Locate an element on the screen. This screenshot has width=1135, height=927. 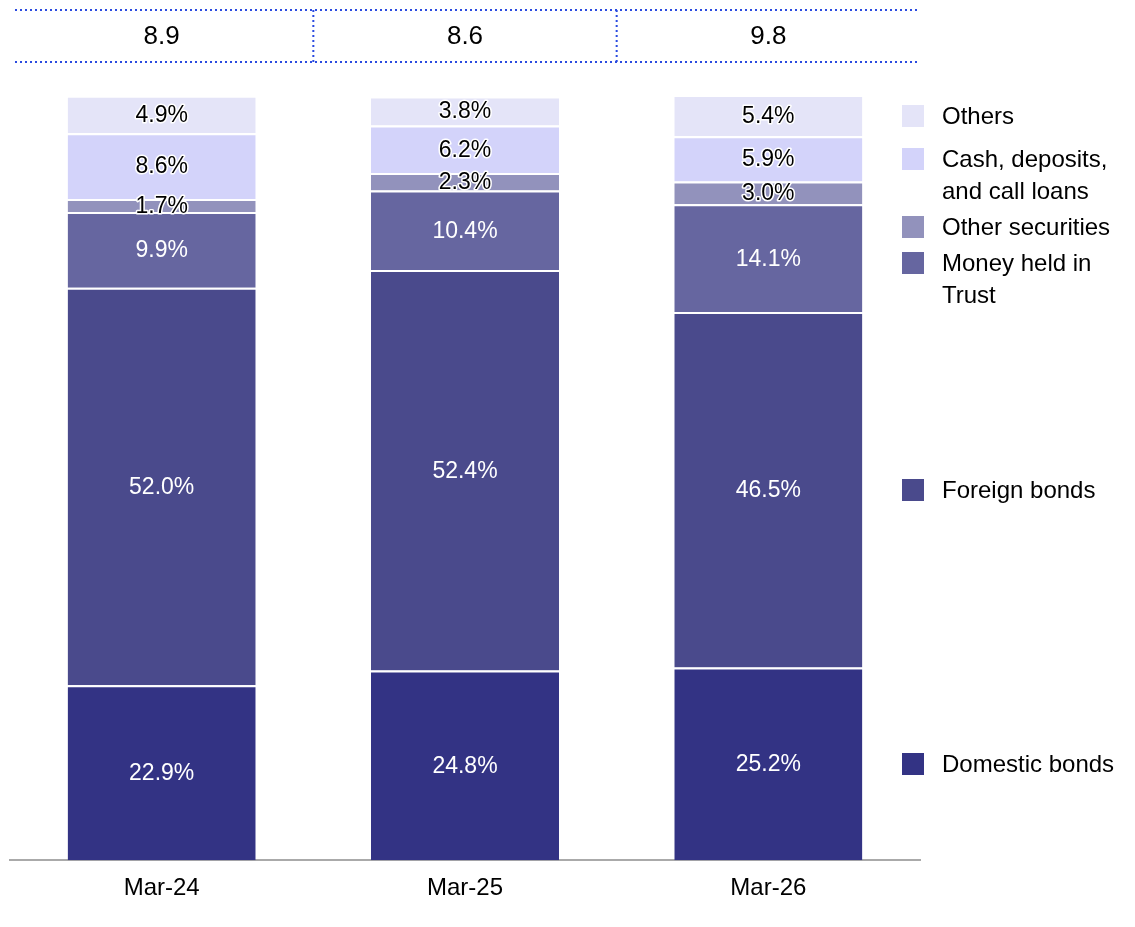
data-label: 25.2% is located at coordinates (768, 763).